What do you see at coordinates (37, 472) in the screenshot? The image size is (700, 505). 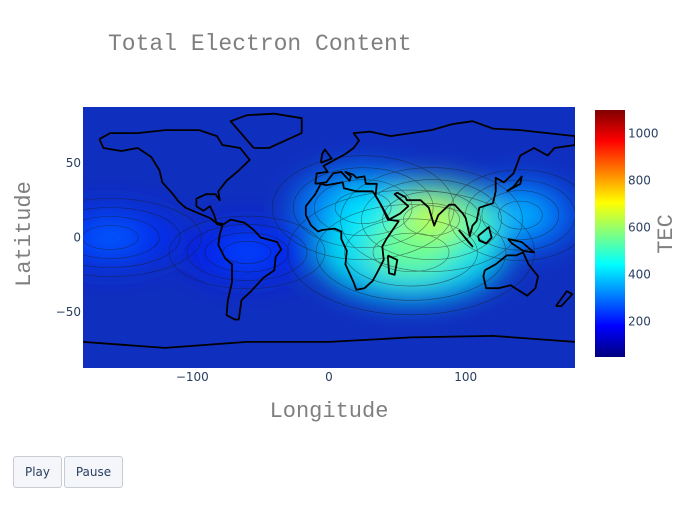 I see `play-button: Play` at bounding box center [37, 472].